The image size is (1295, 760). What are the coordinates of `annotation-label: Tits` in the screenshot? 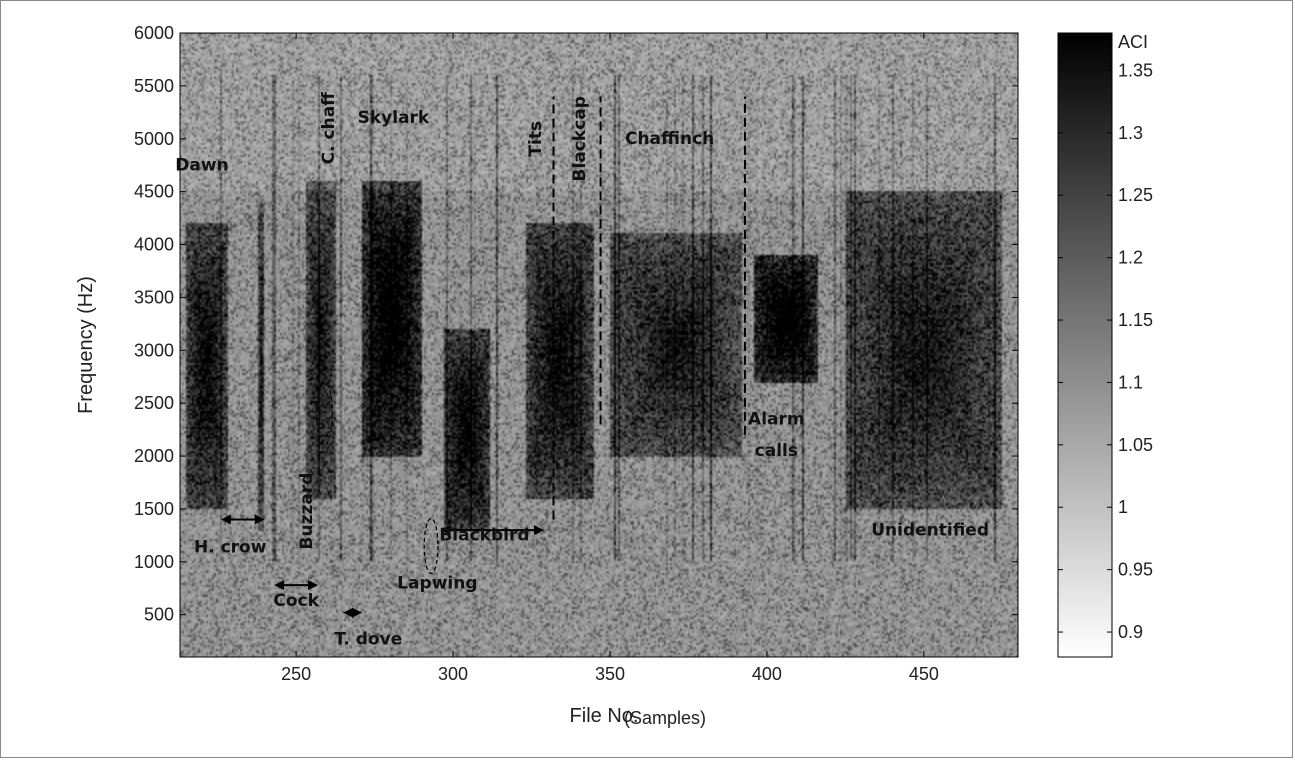 It's located at (536, 139).